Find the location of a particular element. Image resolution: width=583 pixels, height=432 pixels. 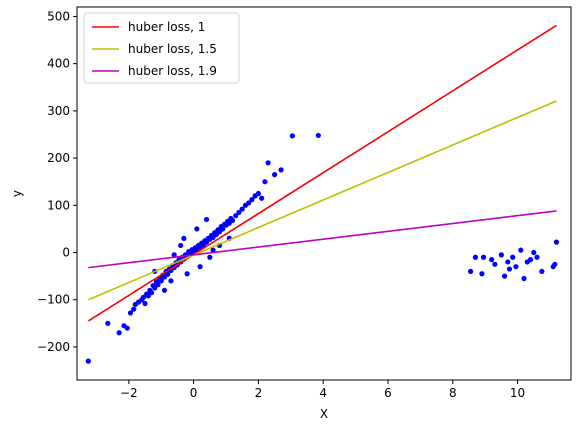

series-line is located at coordinates (322, 239).